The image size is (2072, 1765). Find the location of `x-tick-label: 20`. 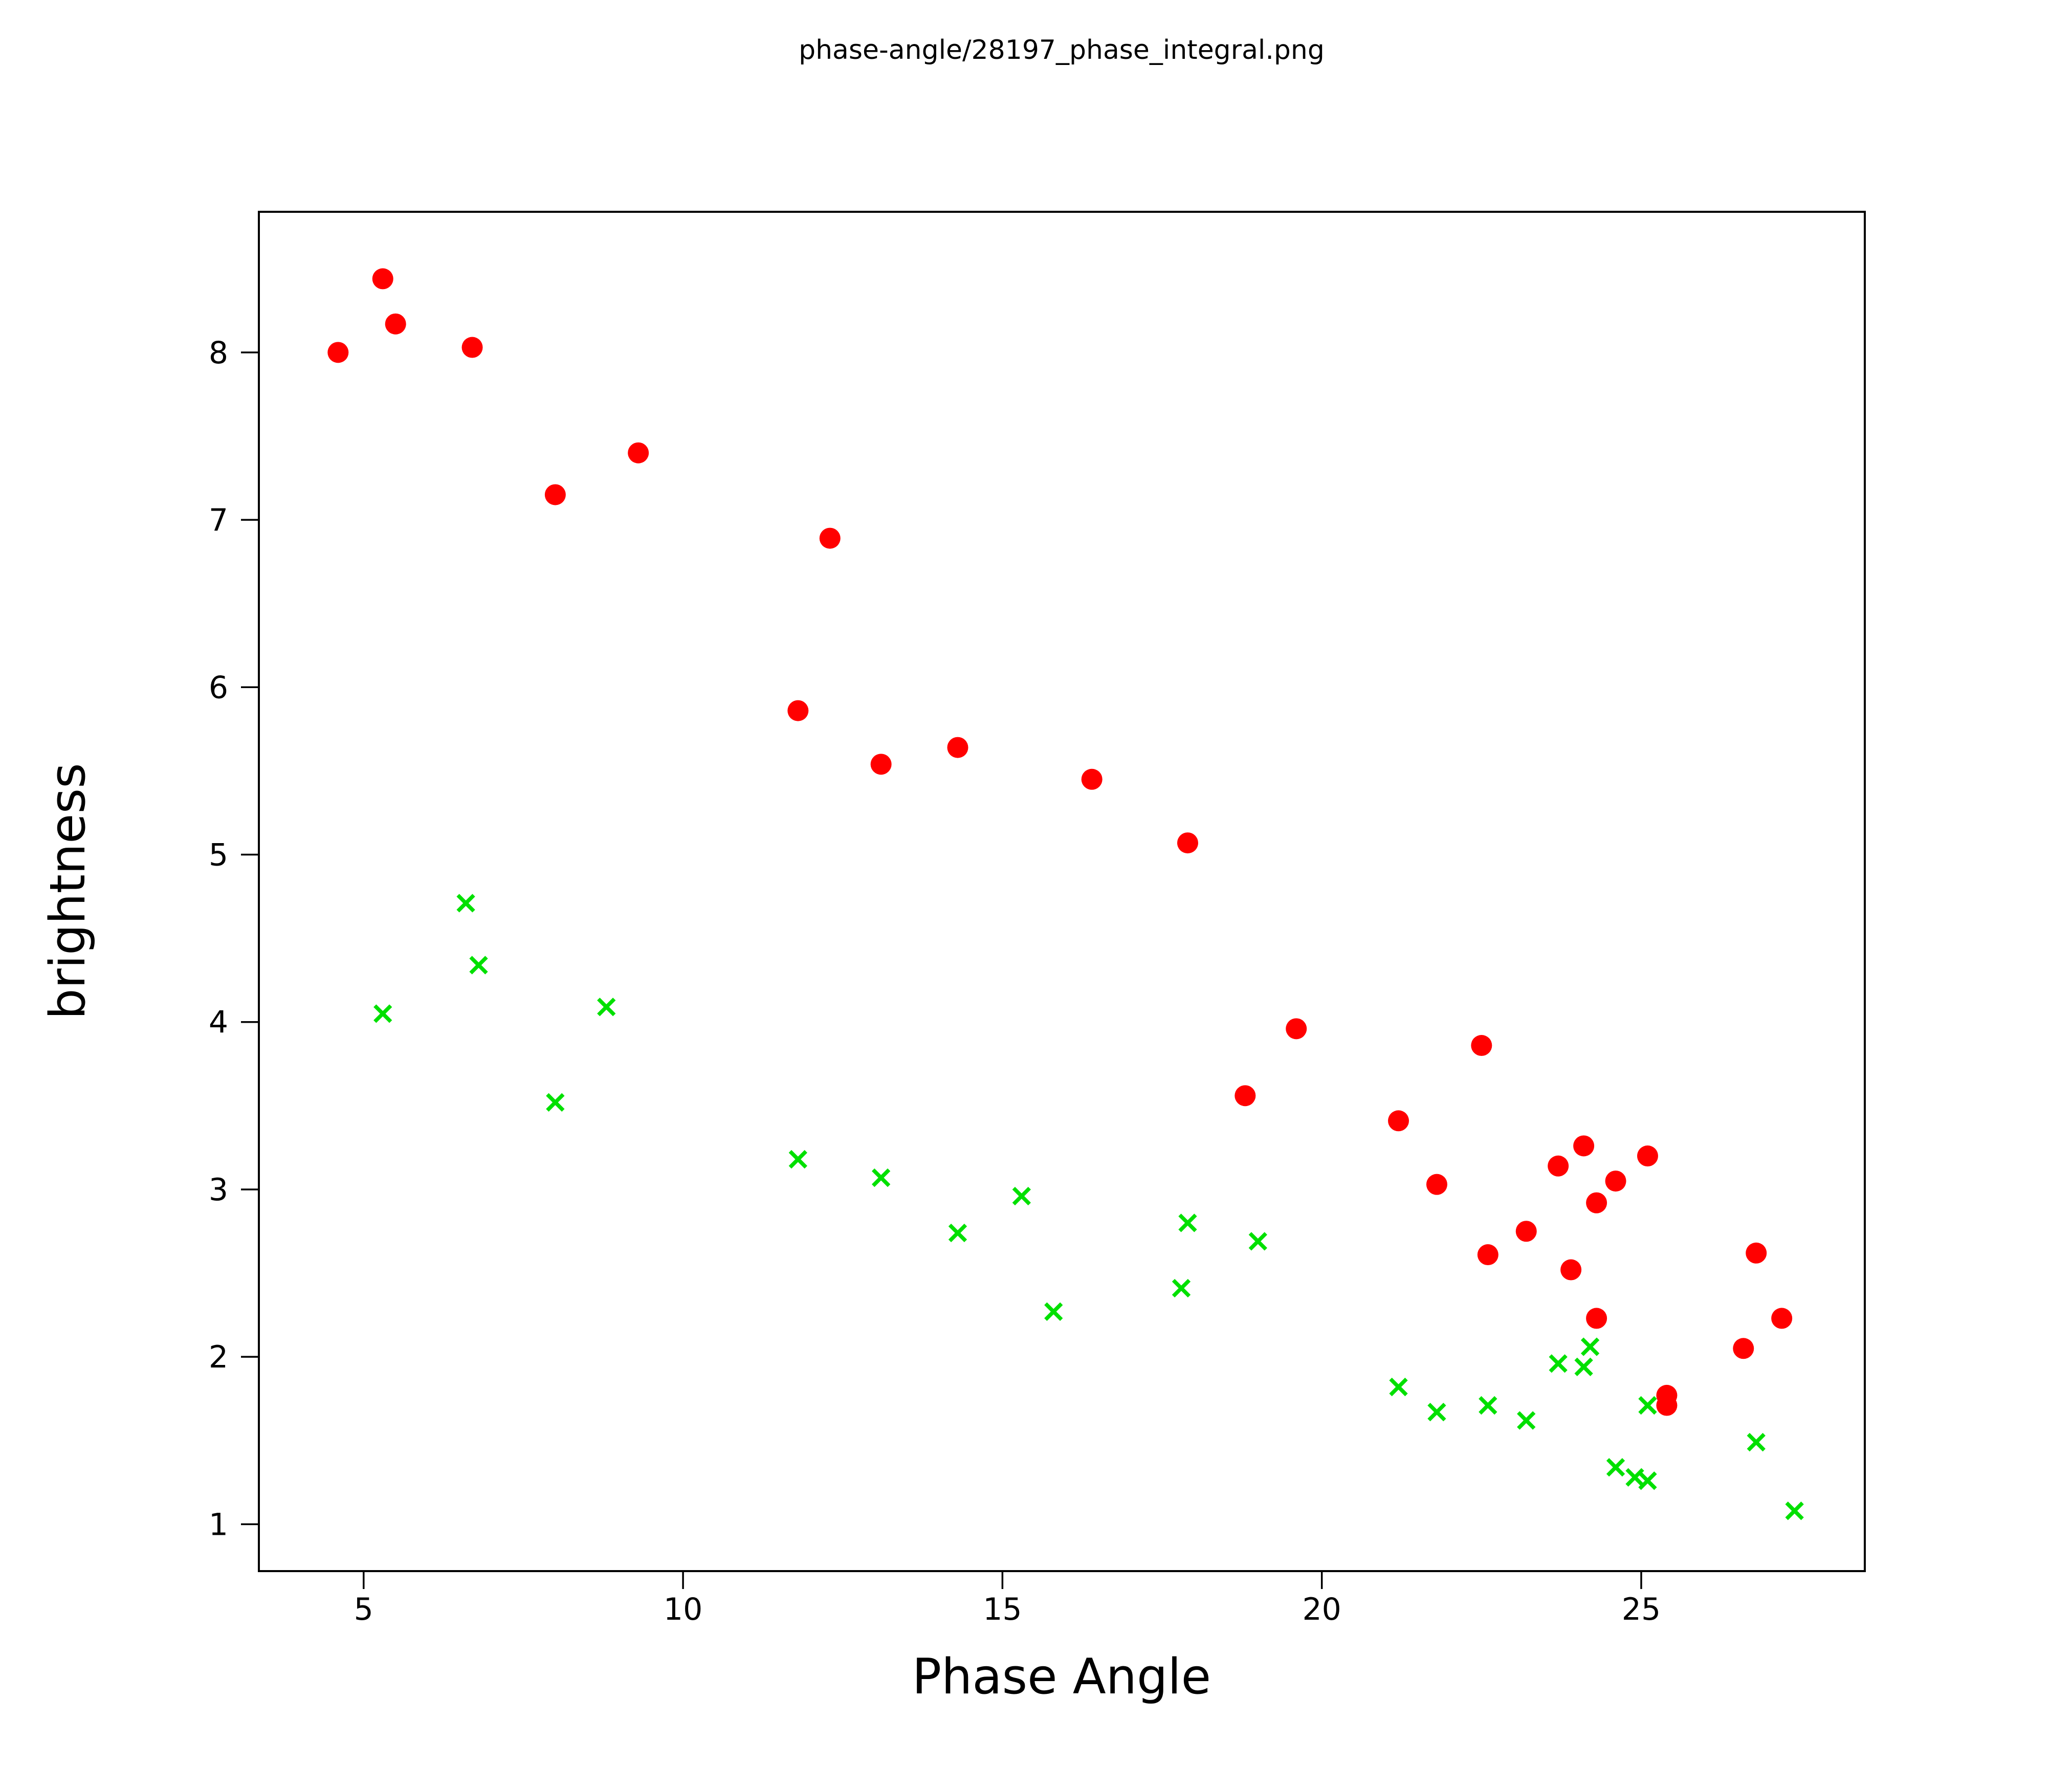

x-tick-label: 20 is located at coordinates (1322, 1609).